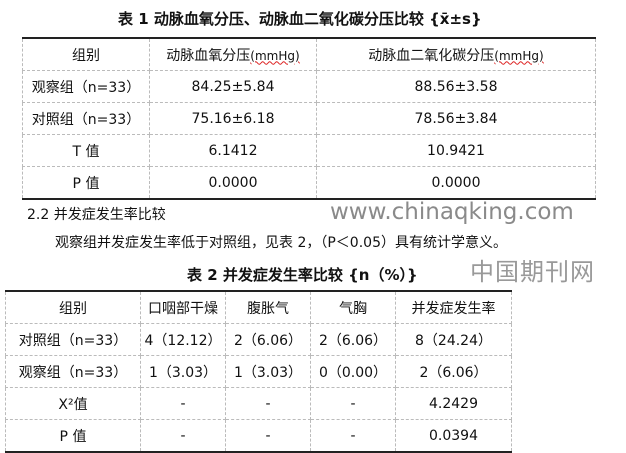  Describe the element at coordinates (268, 307) in the screenshot. I see `header-cell: 腹胀气` at that location.